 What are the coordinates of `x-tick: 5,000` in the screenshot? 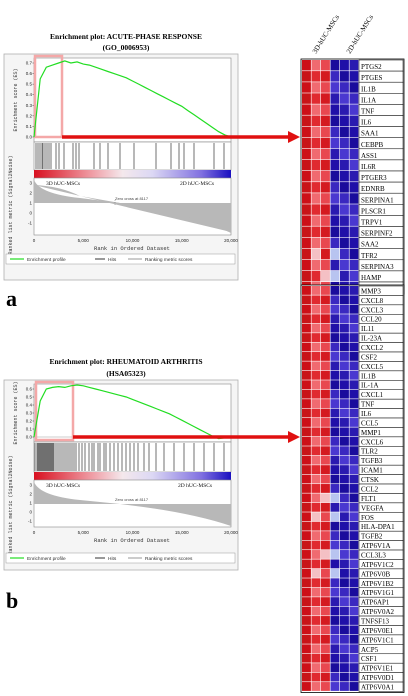 It's located at (84, 532).